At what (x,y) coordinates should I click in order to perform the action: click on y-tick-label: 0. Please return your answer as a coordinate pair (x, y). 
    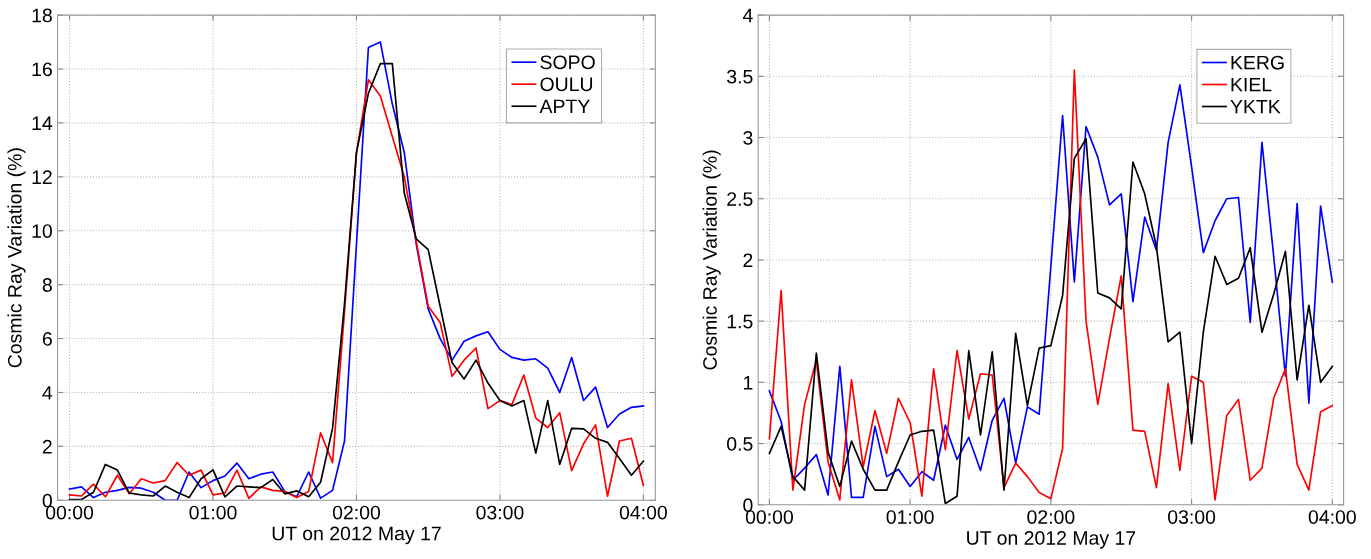
    Looking at the image, I should click on (748, 505).